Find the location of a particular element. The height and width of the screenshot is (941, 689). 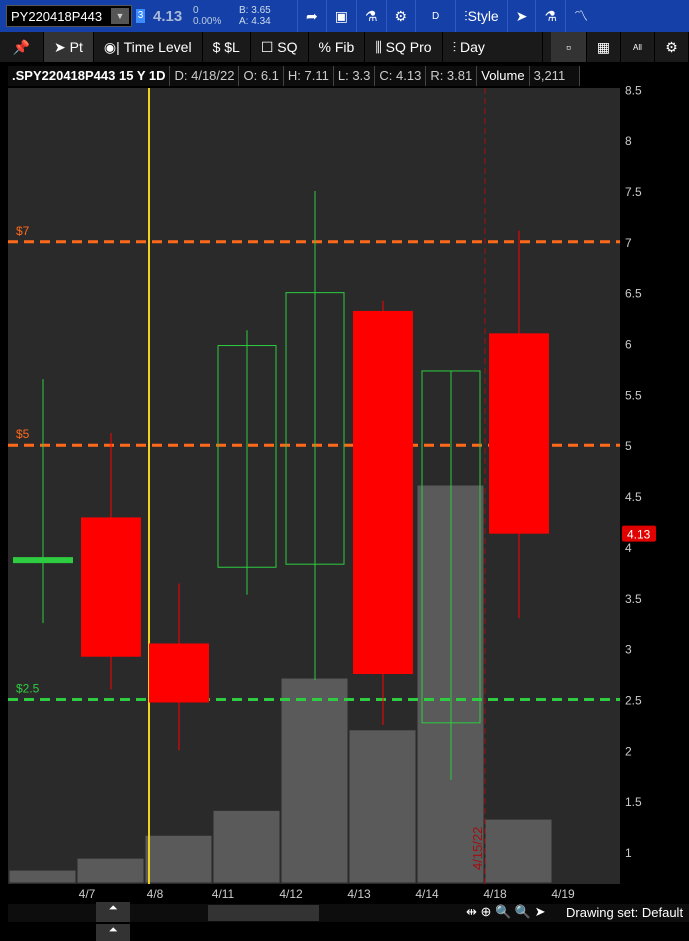

symbol-text: PY220418P443 is located at coordinates (57, 16).